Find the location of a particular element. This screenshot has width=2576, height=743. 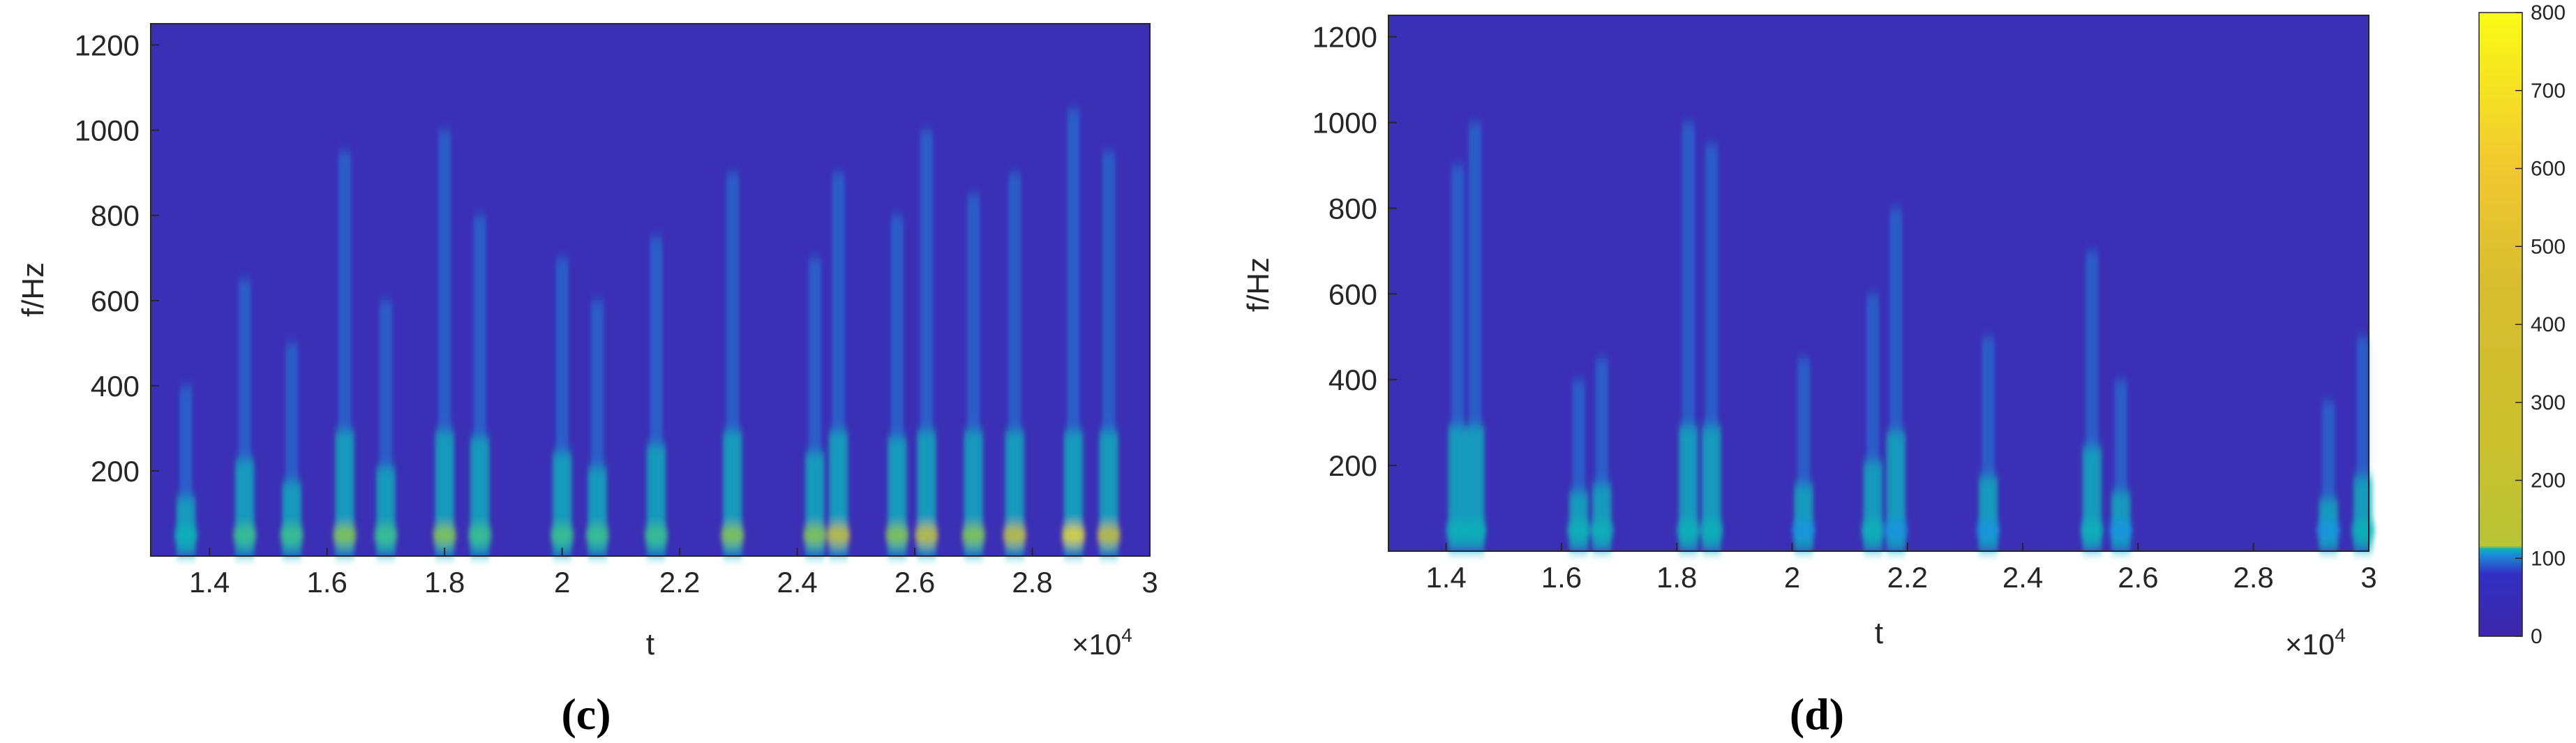

colorbar: 0 100 200 300 400 500 600 700 800 is located at coordinates (2522, 324).